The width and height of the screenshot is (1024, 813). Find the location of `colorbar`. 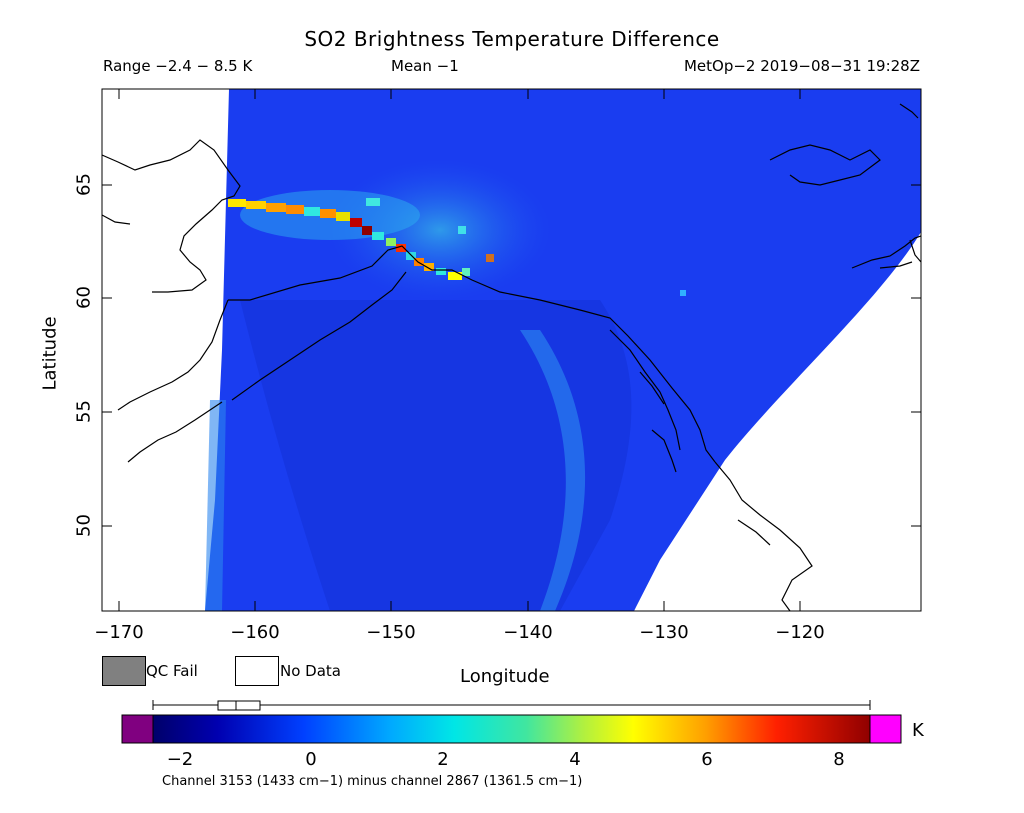

colorbar is located at coordinates (511, 729).